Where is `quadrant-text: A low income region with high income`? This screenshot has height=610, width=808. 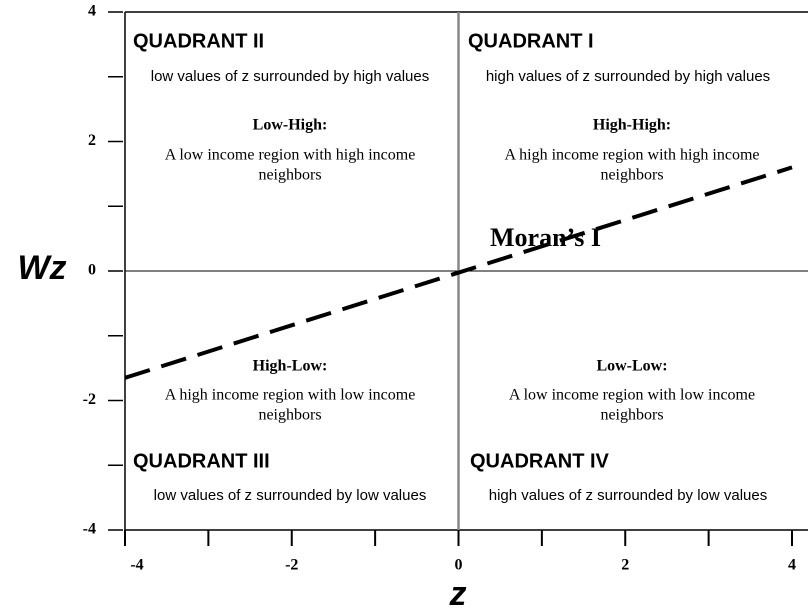 quadrant-text: A low income region with high income is located at coordinates (290, 155).